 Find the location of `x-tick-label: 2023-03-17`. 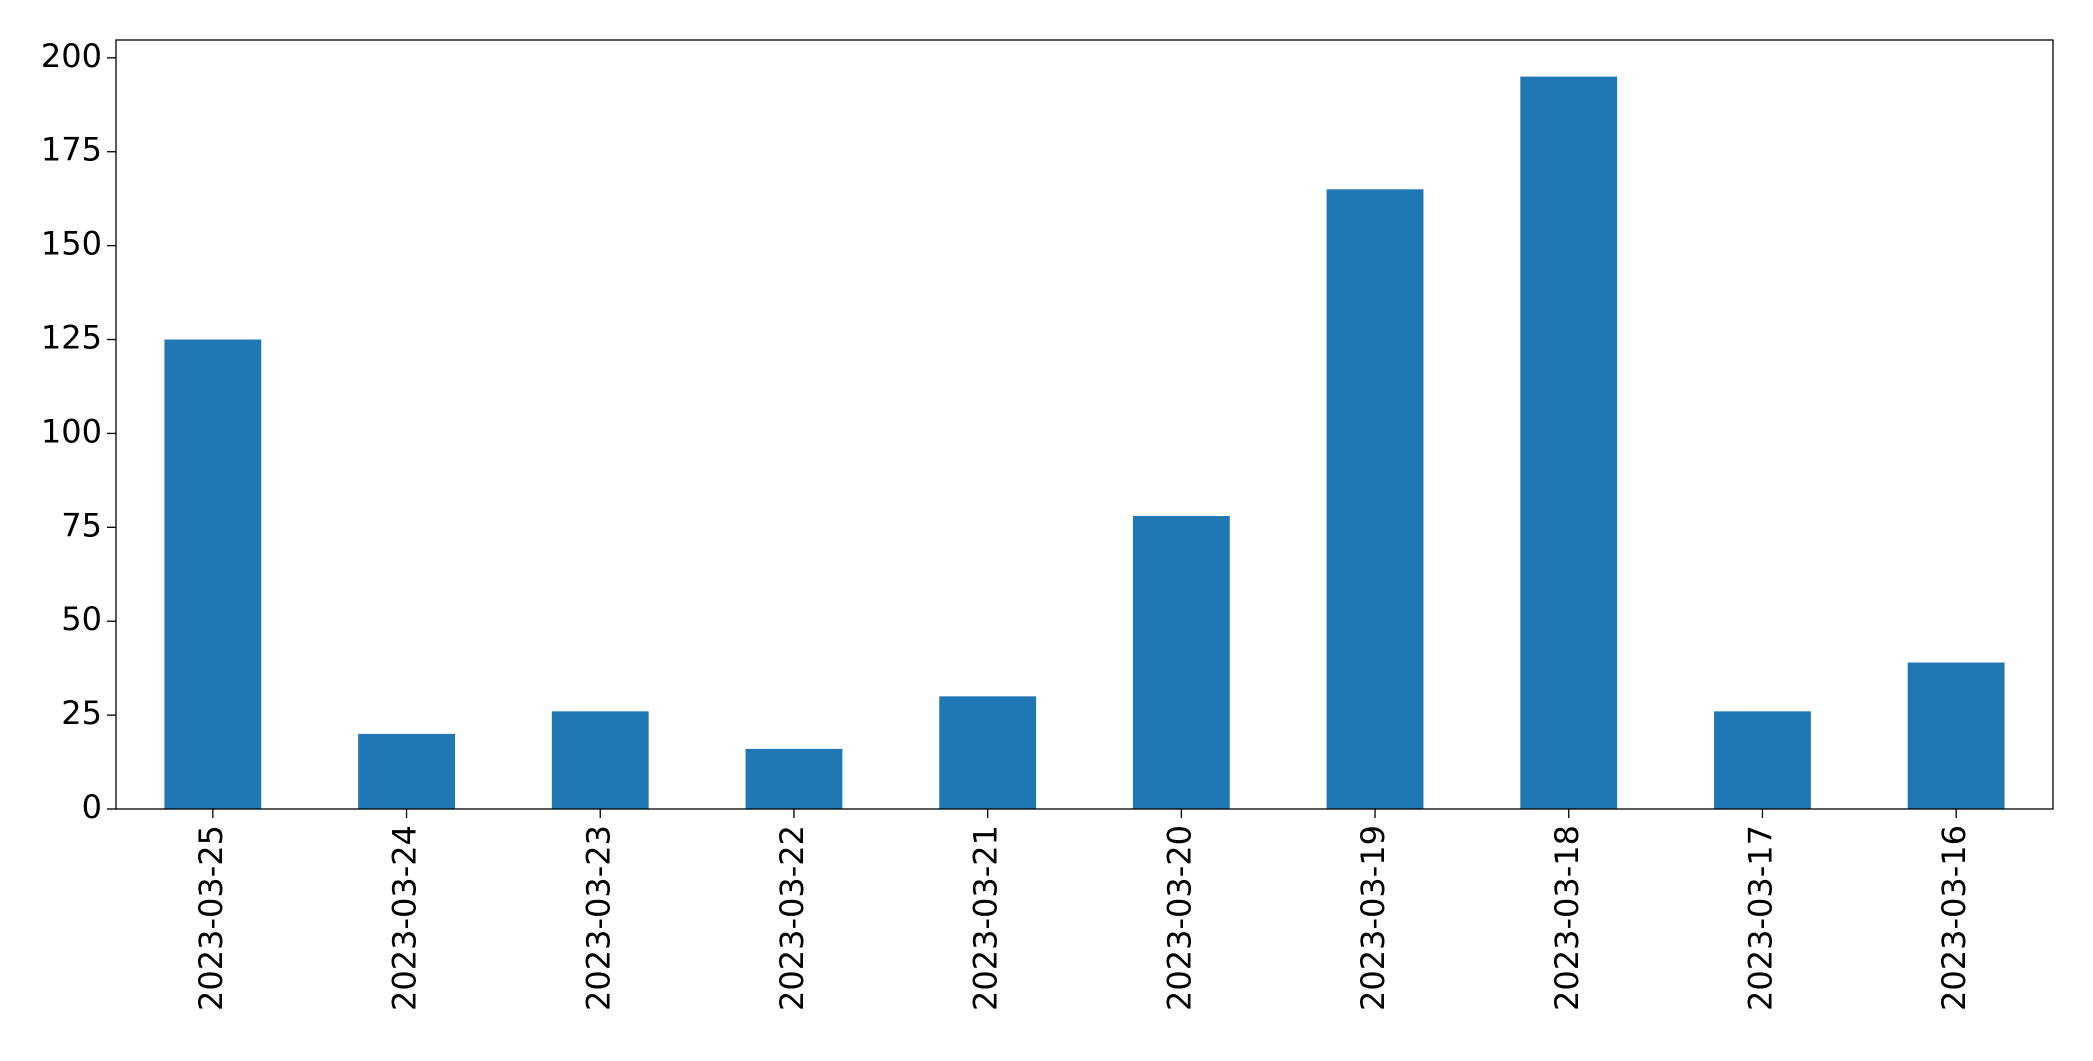

x-tick-label: 2023-03-17 is located at coordinates (1760, 918).